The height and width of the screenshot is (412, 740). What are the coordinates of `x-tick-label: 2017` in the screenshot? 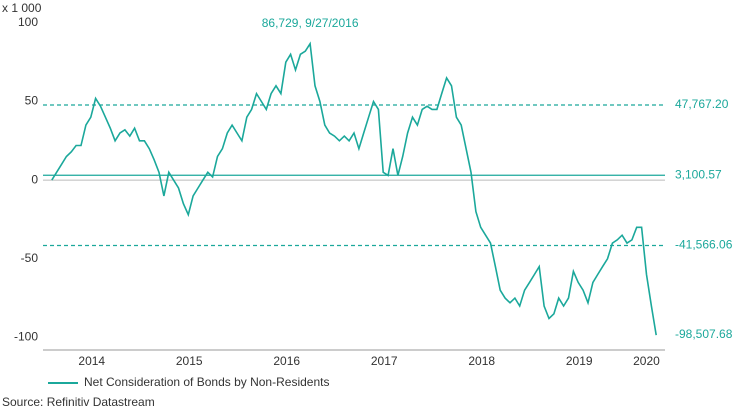 It's located at (384, 361).